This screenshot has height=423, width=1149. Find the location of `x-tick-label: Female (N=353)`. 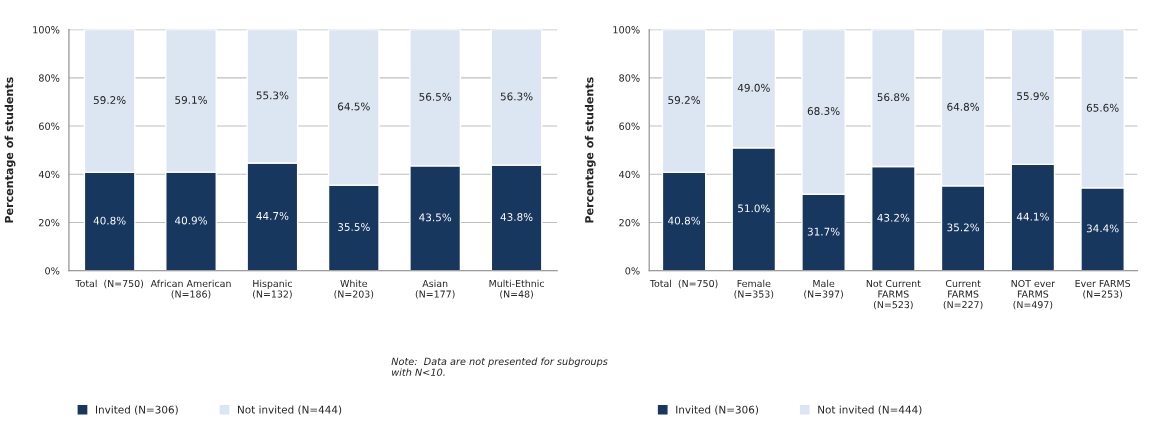

x-tick-label: Female (N=353) is located at coordinates (754, 289).